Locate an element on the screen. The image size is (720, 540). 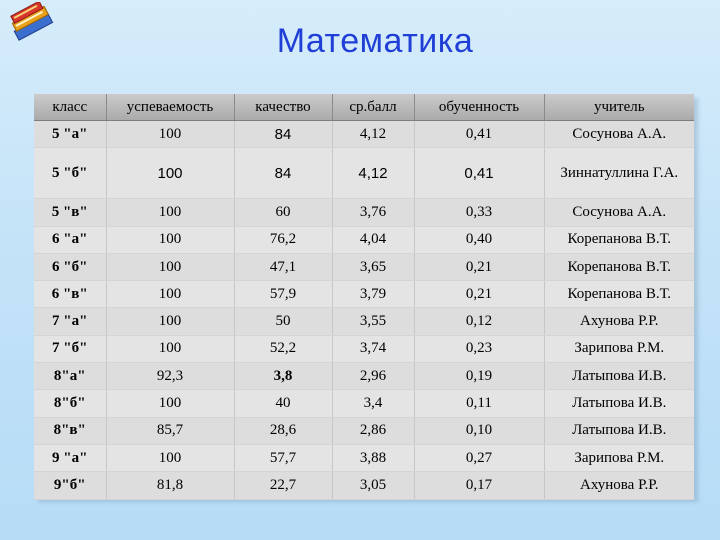
cell-average: 3,79 is located at coordinates (373, 294).